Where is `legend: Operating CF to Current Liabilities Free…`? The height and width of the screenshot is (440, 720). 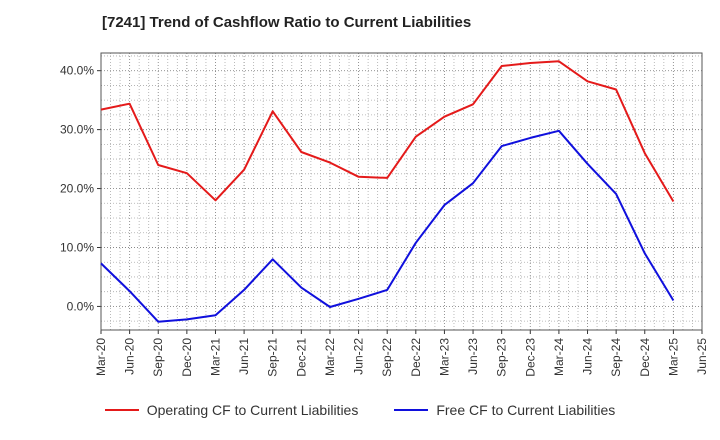 legend: Operating CF to Current Liabilities Free… is located at coordinates (360, 410).